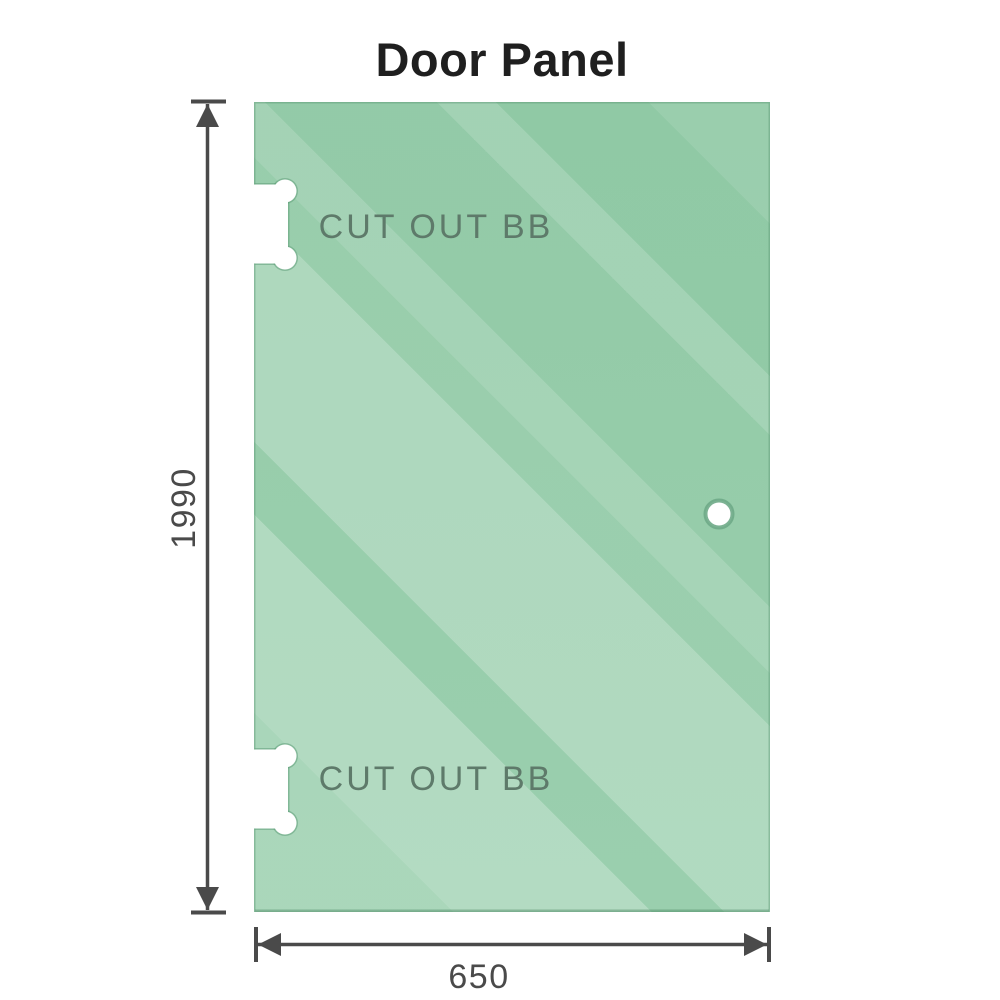 This screenshot has height=1000, width=1000. What do you see at coordinates (755, 944) in the screenshot?
I see `arrow-right-icon` at bounding box center [755, 944].